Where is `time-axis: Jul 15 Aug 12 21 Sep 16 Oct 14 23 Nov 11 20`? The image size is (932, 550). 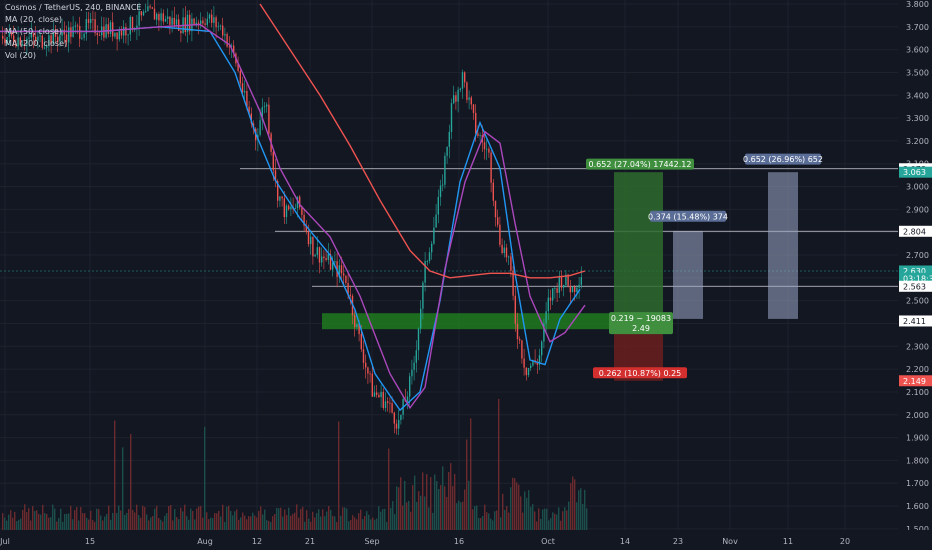
time-axis: Jul 15 Aug 12 21 Sep 16 Oct 14 23 Nov 11 20 is located at coordinates (466, 540).